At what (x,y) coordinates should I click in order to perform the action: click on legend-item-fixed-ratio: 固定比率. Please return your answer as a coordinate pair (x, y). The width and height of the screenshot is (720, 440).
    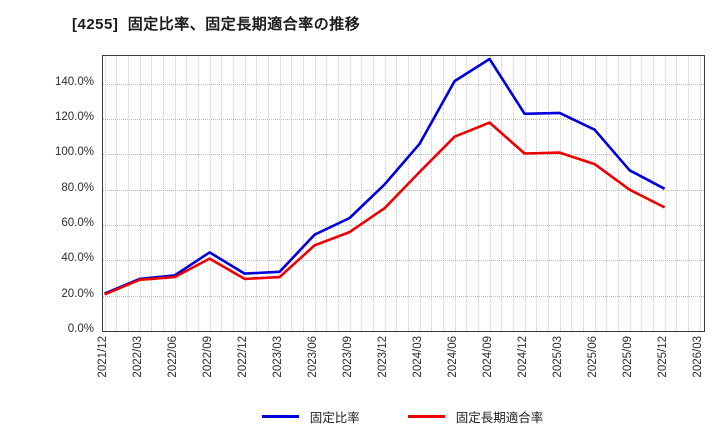
    Looking at the image, I should click on (310, 416).